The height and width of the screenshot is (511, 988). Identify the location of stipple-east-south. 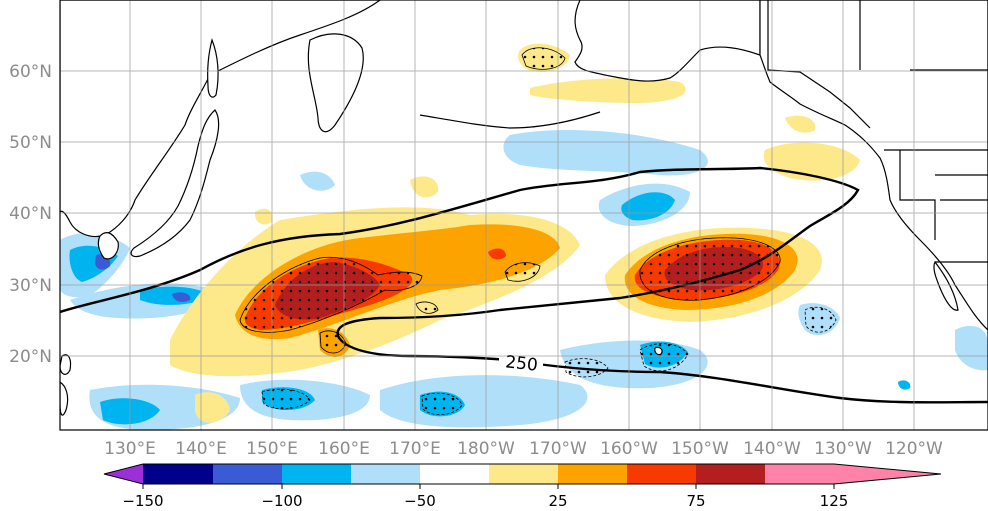
(820, 319).